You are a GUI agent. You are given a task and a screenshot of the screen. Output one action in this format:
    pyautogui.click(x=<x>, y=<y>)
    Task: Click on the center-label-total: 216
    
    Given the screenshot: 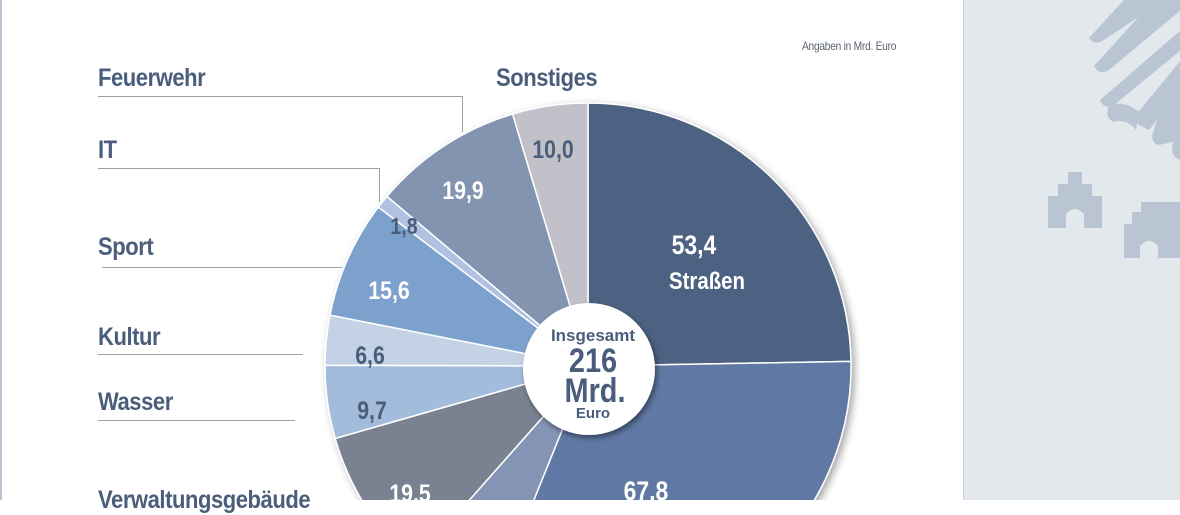 What is the action you would take?
    pyautogui.click(x=593, y=360)
    